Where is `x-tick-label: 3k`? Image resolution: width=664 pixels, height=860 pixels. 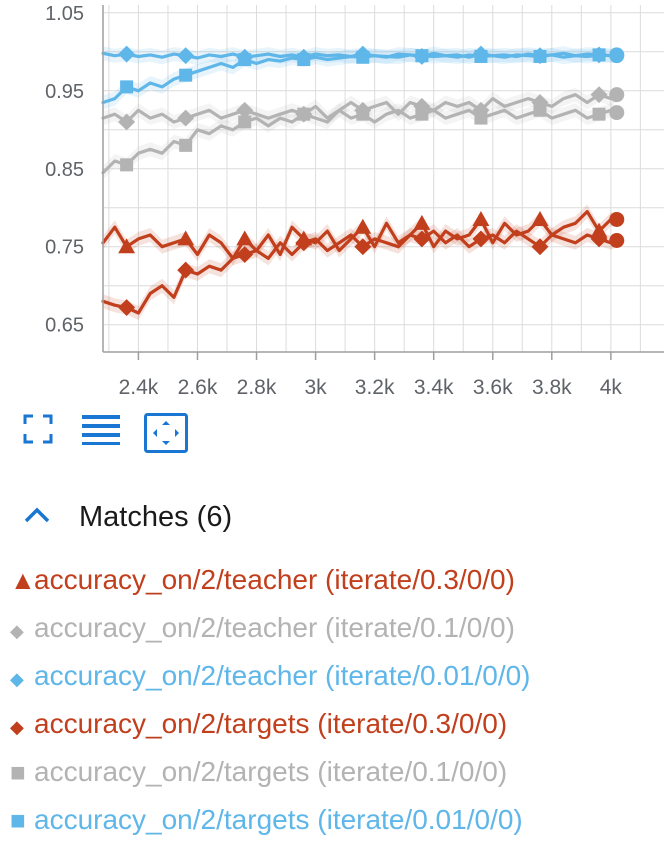
x-tick-label: 3k is located at coordinates (315, 387).